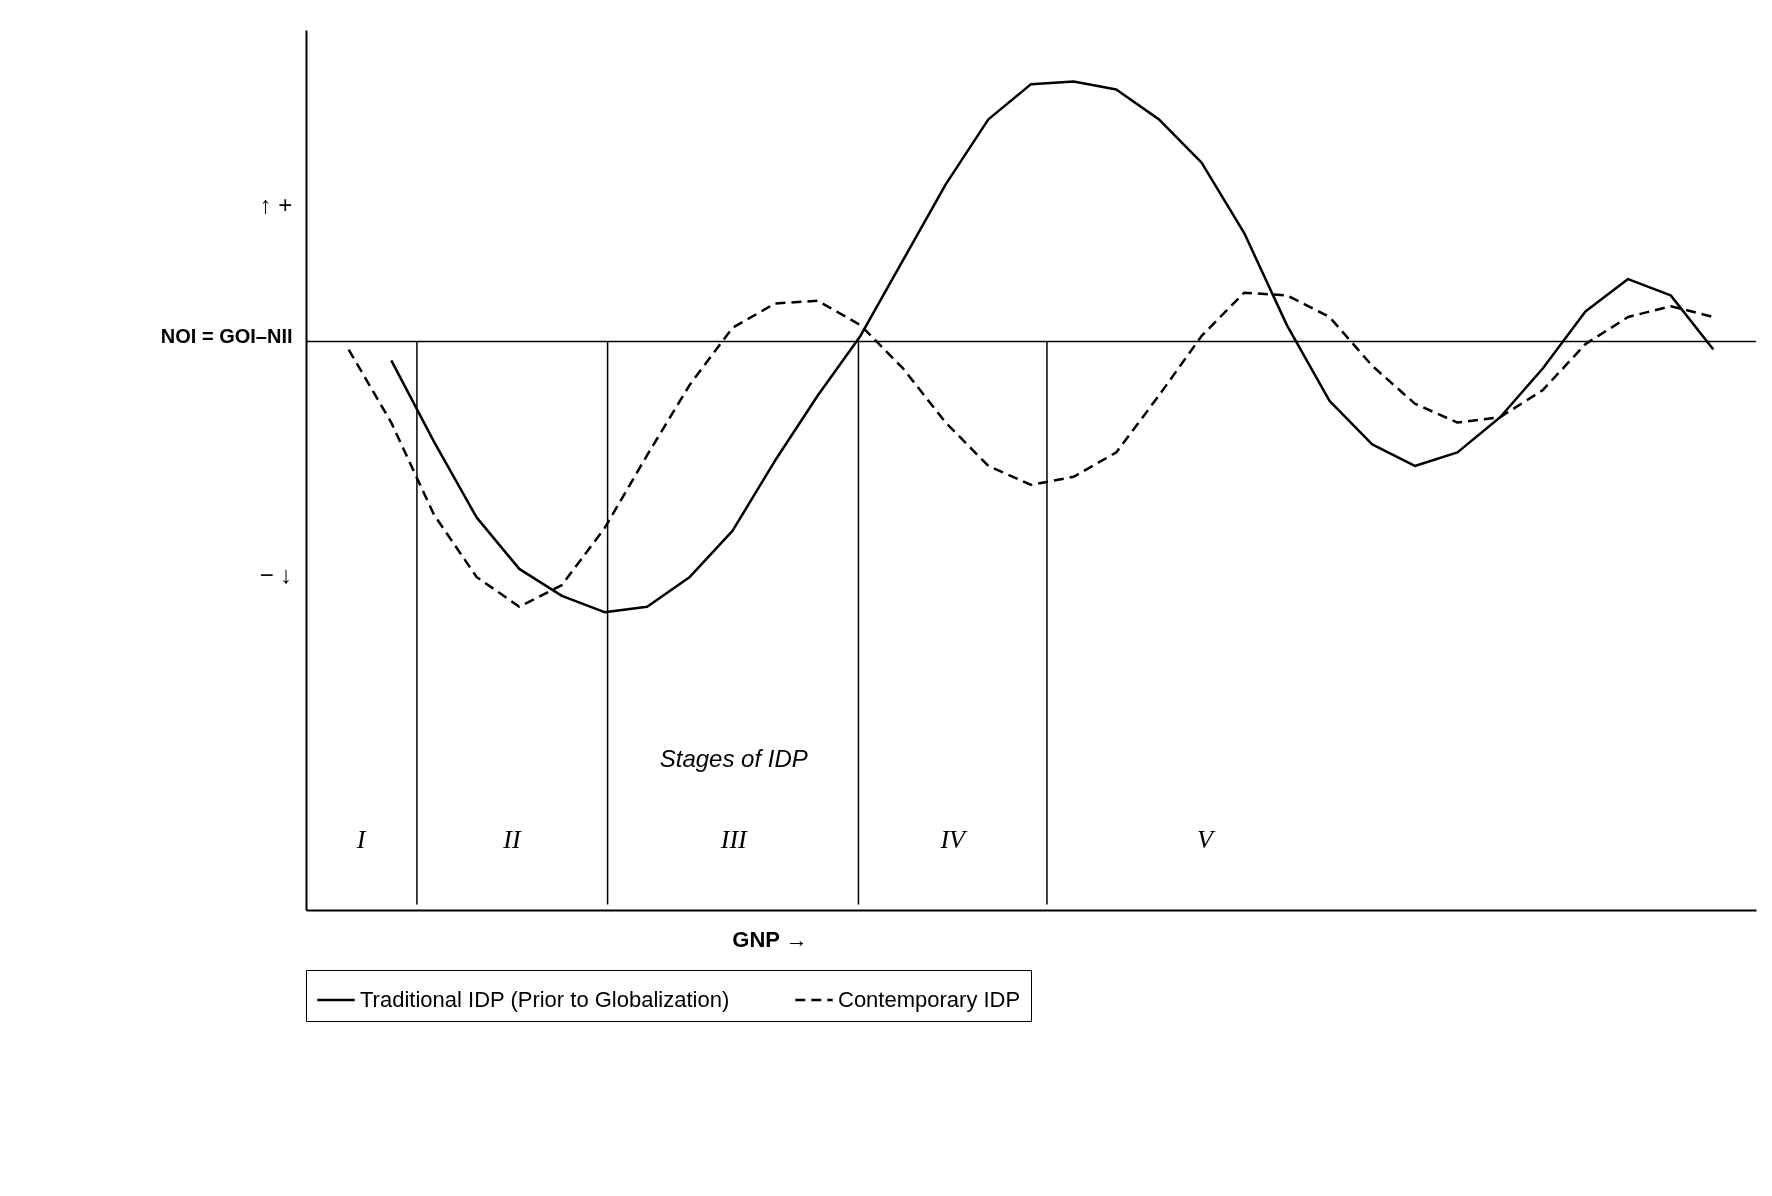  What do you see at coordinates (929, 999) in the screenshot?
I see `legend-label: Contemporary IDP` at bounding box center [929, 999].